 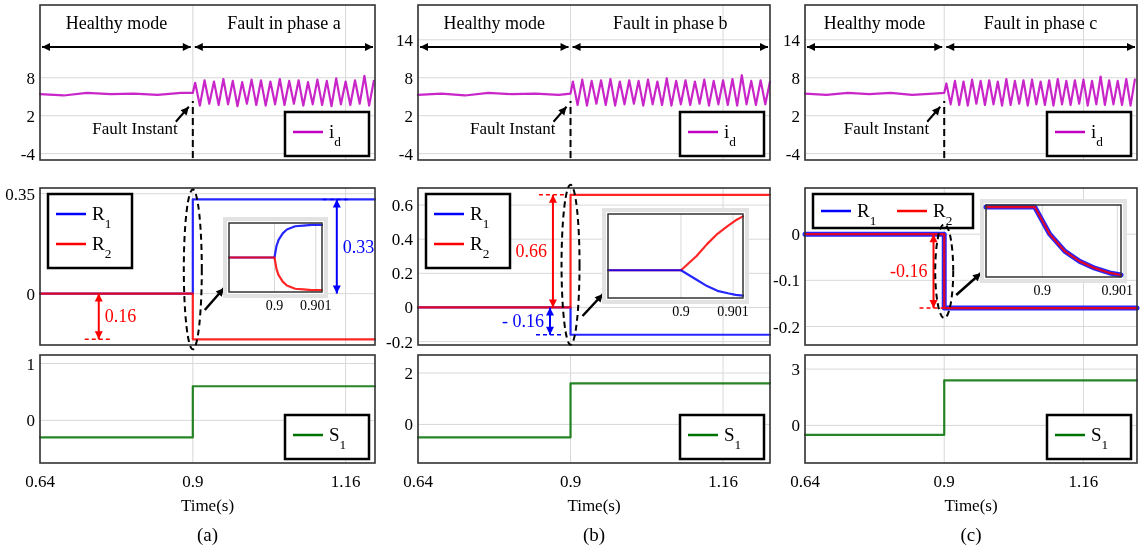 What do you see at coordinates (795, 370) in the screenshot?
I see `y-tick-label: 3` at bounding box center [795, 370].